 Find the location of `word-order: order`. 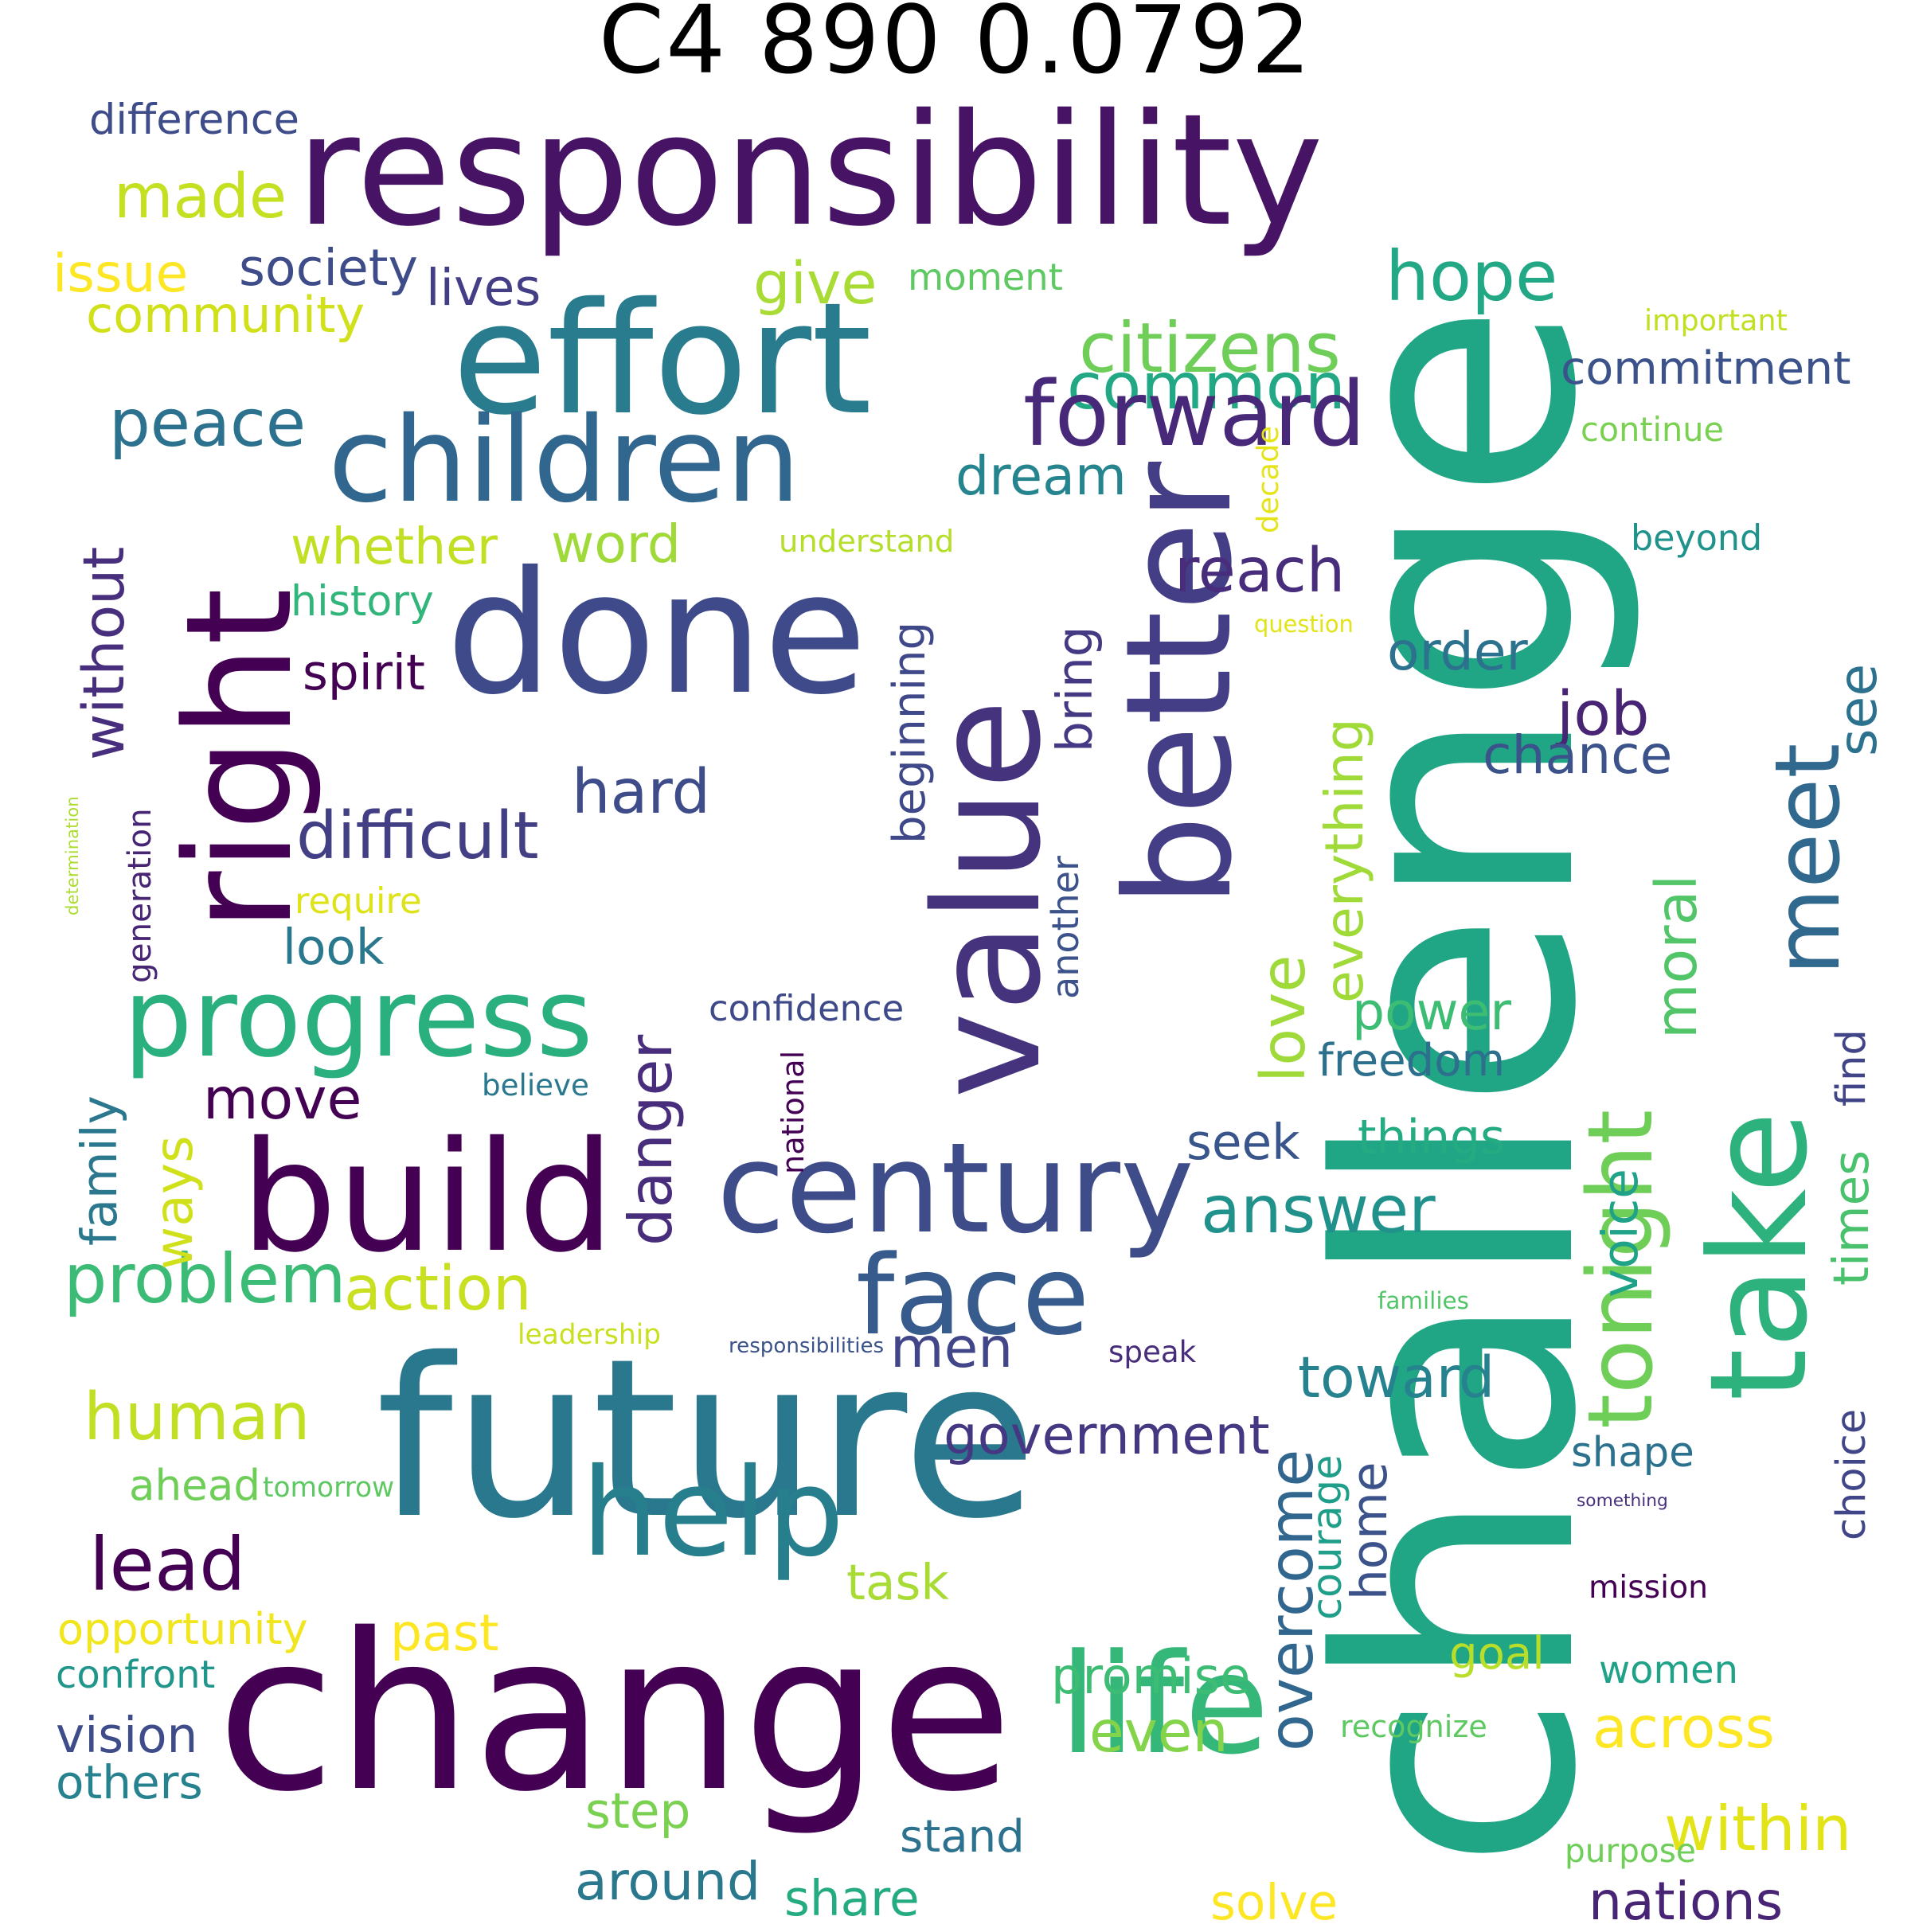

word-order: order is located at coordinates (1457, 651).